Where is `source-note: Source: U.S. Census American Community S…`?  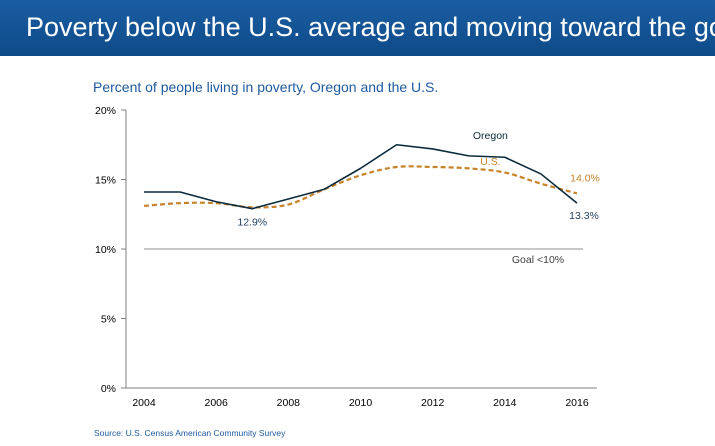
source-note: Source: U.S. Census American Community S… is located at coordinates (190, 433).